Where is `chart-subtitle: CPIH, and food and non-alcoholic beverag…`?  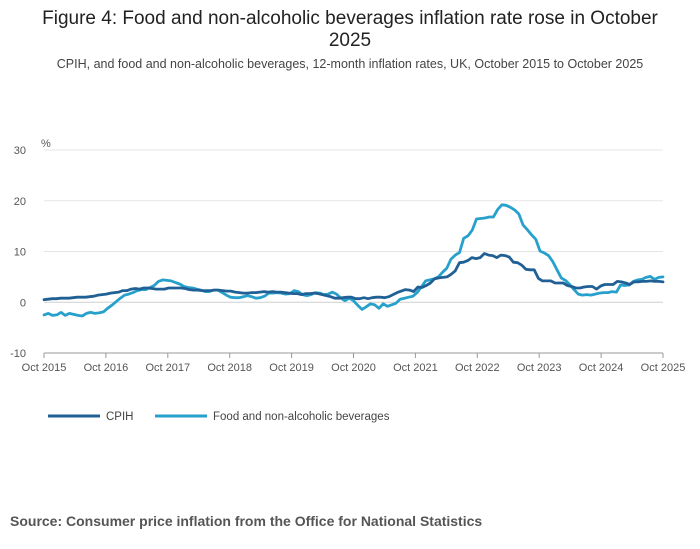 chart-subtitle: CPIH, and food and non-alcoholic beverag… is located at coordinates (350, 64).